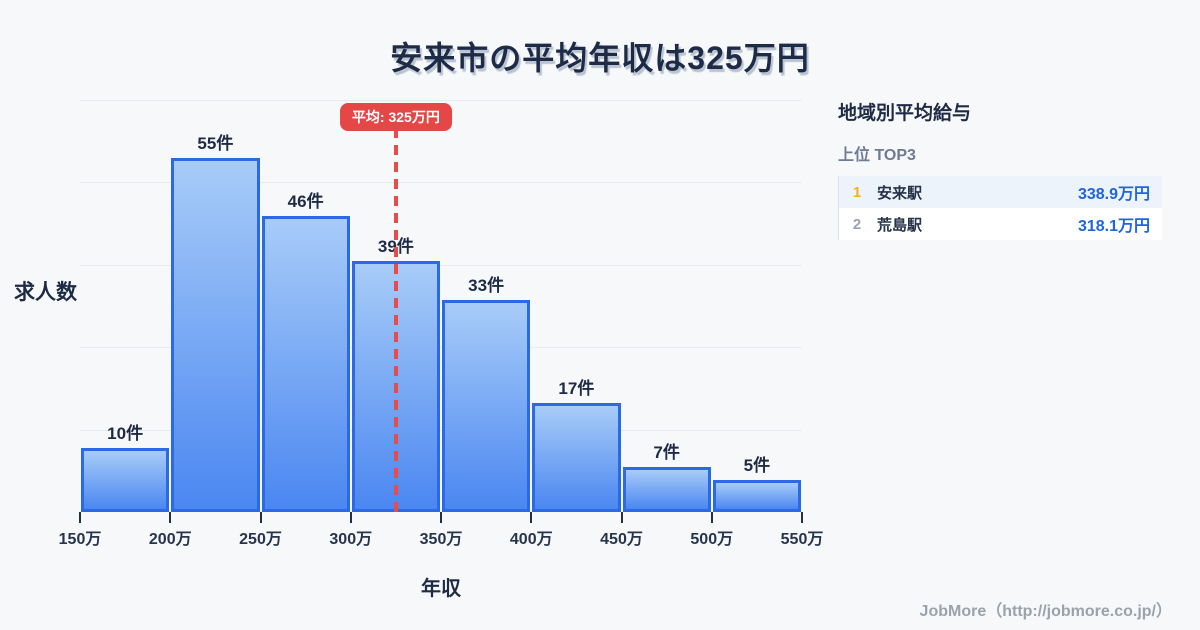  Describe the element at coordinates (600, 58) in the screenshot. I see `page-title: 安来市の平均年収は325万円` at that location.